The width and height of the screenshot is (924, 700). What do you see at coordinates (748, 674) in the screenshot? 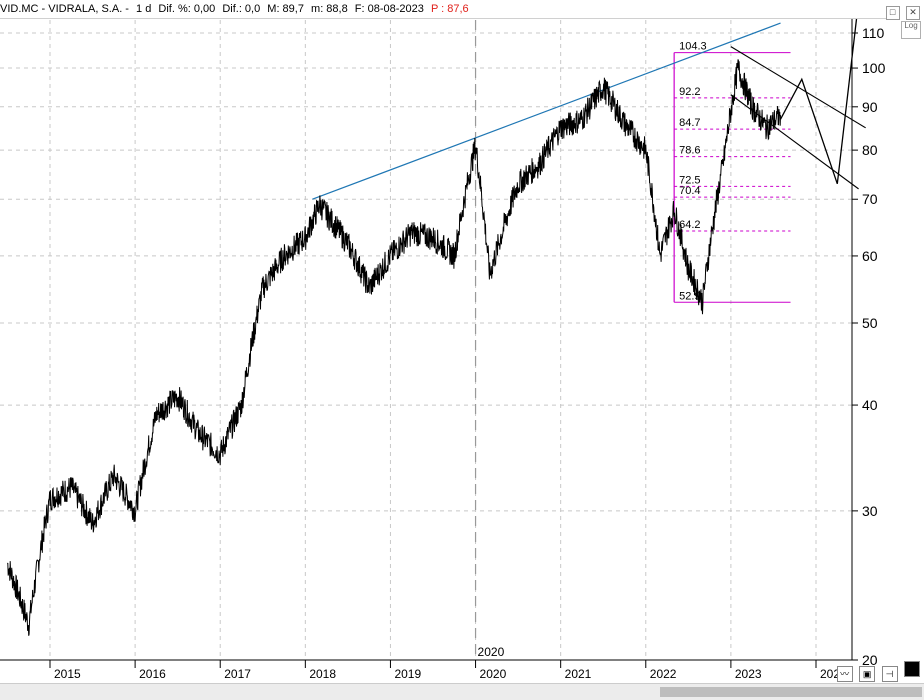
I see `x-tick-label: 2023` at bounding box center [748, 674].